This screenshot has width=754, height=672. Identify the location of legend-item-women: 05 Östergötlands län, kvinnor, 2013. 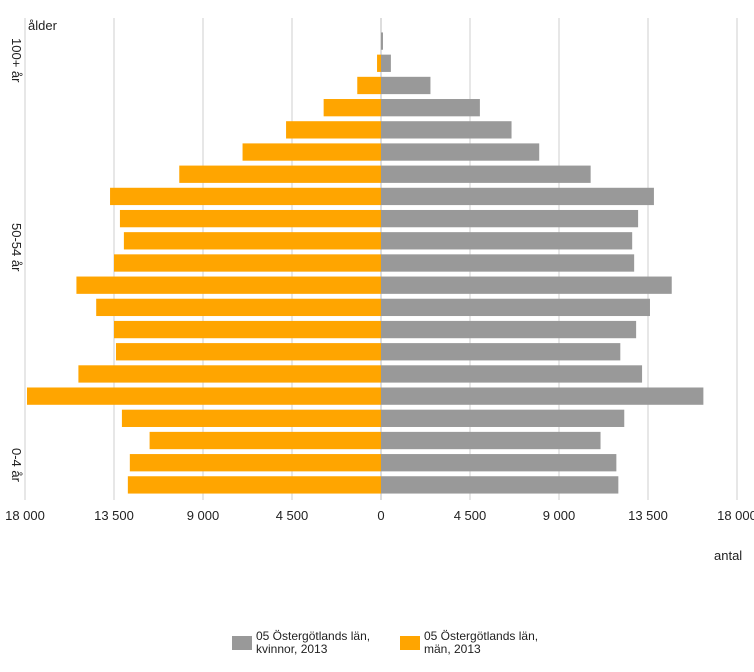
(309, 643).